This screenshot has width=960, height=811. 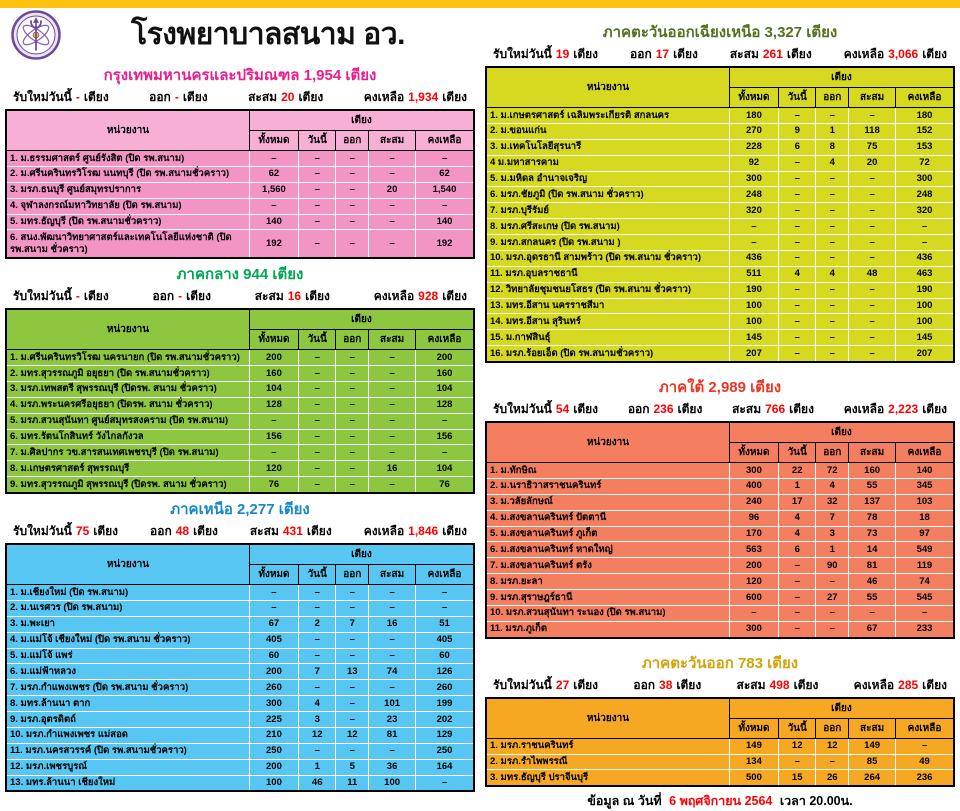 What do you see at coordinates (872, 778) in the screenshot?
I see `value-cell: 264` at bounding box center [872, 778].